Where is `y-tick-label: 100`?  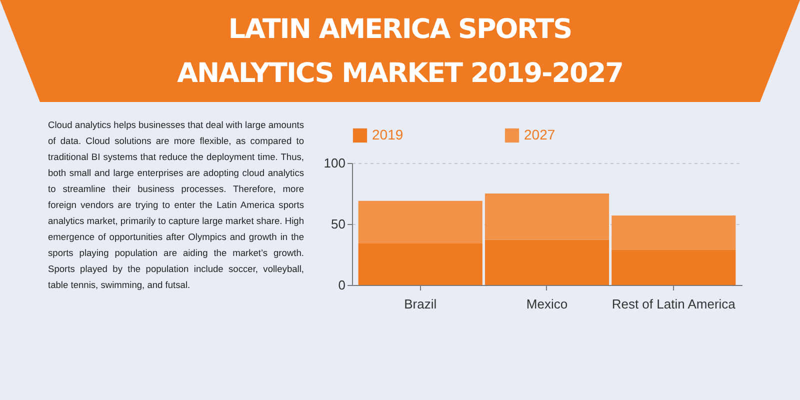
y-tick-label: 100 is located at coordinates (335, 163).